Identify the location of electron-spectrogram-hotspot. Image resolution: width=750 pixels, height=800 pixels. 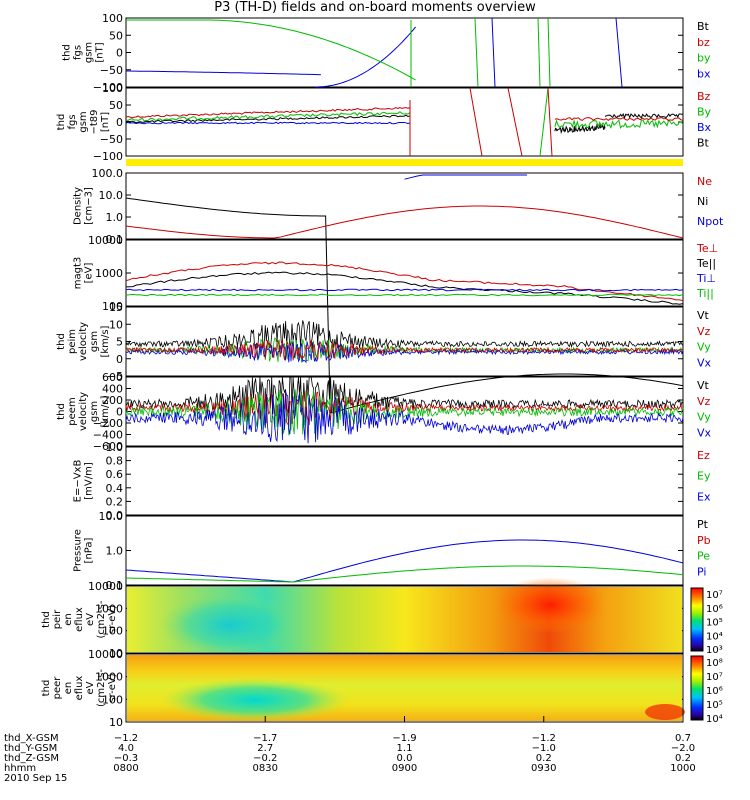
(665, 712).